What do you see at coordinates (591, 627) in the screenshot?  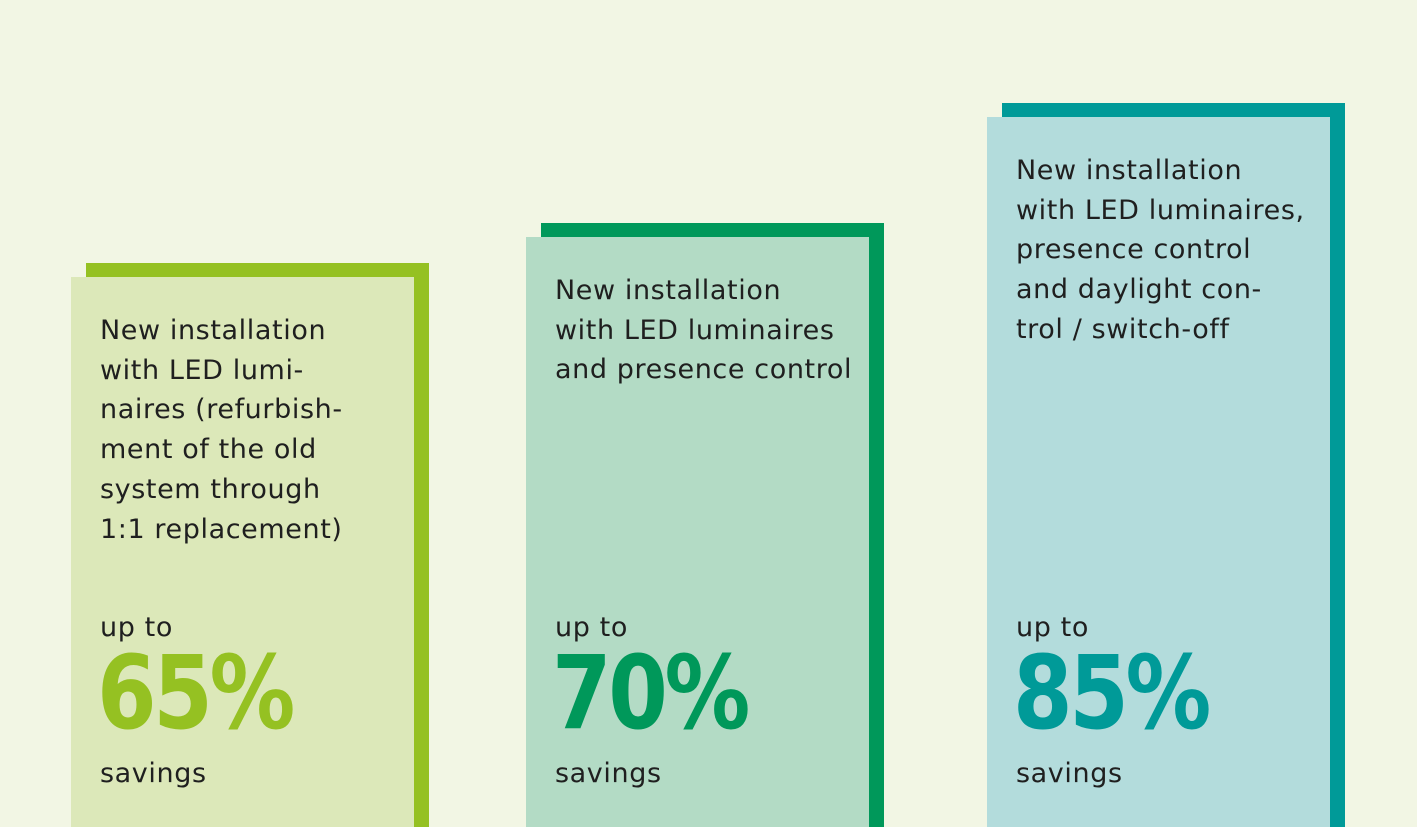 I see `bar-2-prefix: up to` at bounding box center [591, 627].